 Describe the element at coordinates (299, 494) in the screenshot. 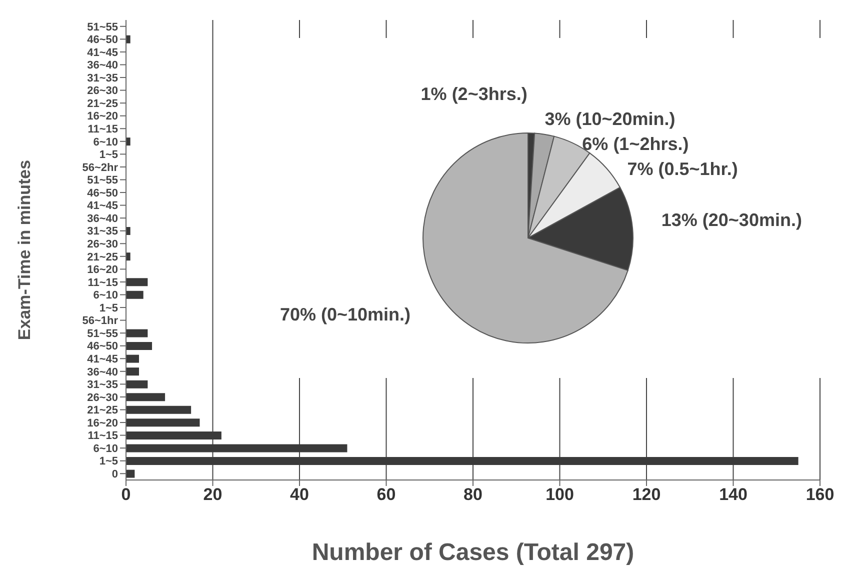

I see `x-tick-label: 40` at that location.